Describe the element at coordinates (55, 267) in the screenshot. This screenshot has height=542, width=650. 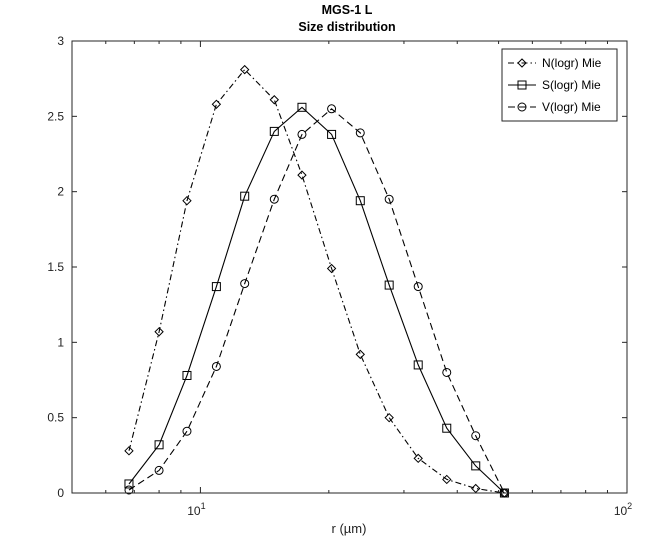
I see `y-tick-label: 1.5` at that location.